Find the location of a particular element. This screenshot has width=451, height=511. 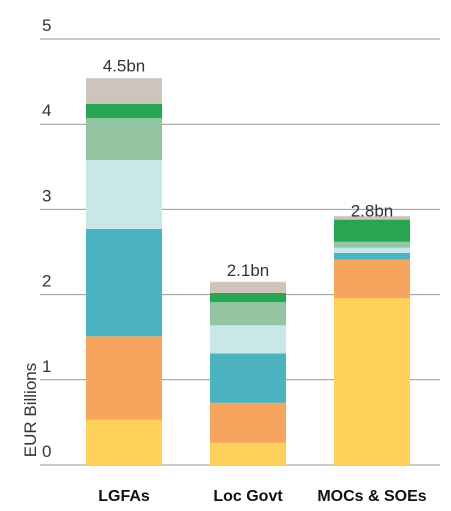

total-label: 2.1bn is located at coordinates (248, 270).